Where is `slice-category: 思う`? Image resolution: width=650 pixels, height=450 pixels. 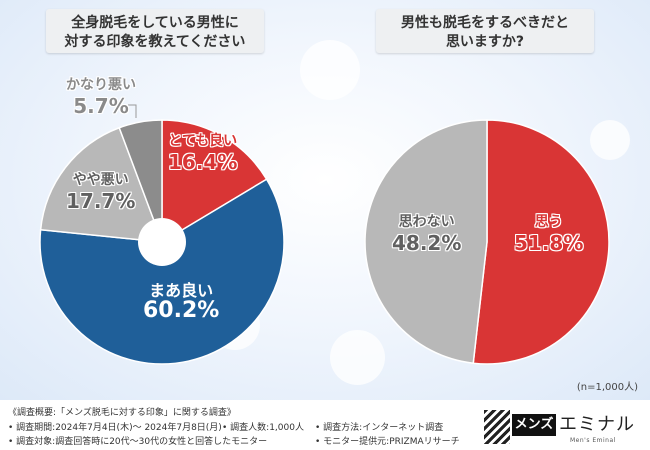 slice-category: 思う is located at coordinates (548, 222).